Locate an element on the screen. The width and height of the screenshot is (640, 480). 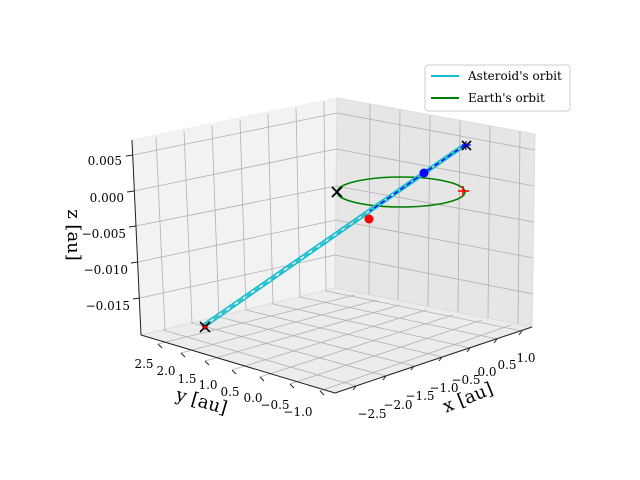
z-tick-label: −0.005 is located at coordinates (104, 234).